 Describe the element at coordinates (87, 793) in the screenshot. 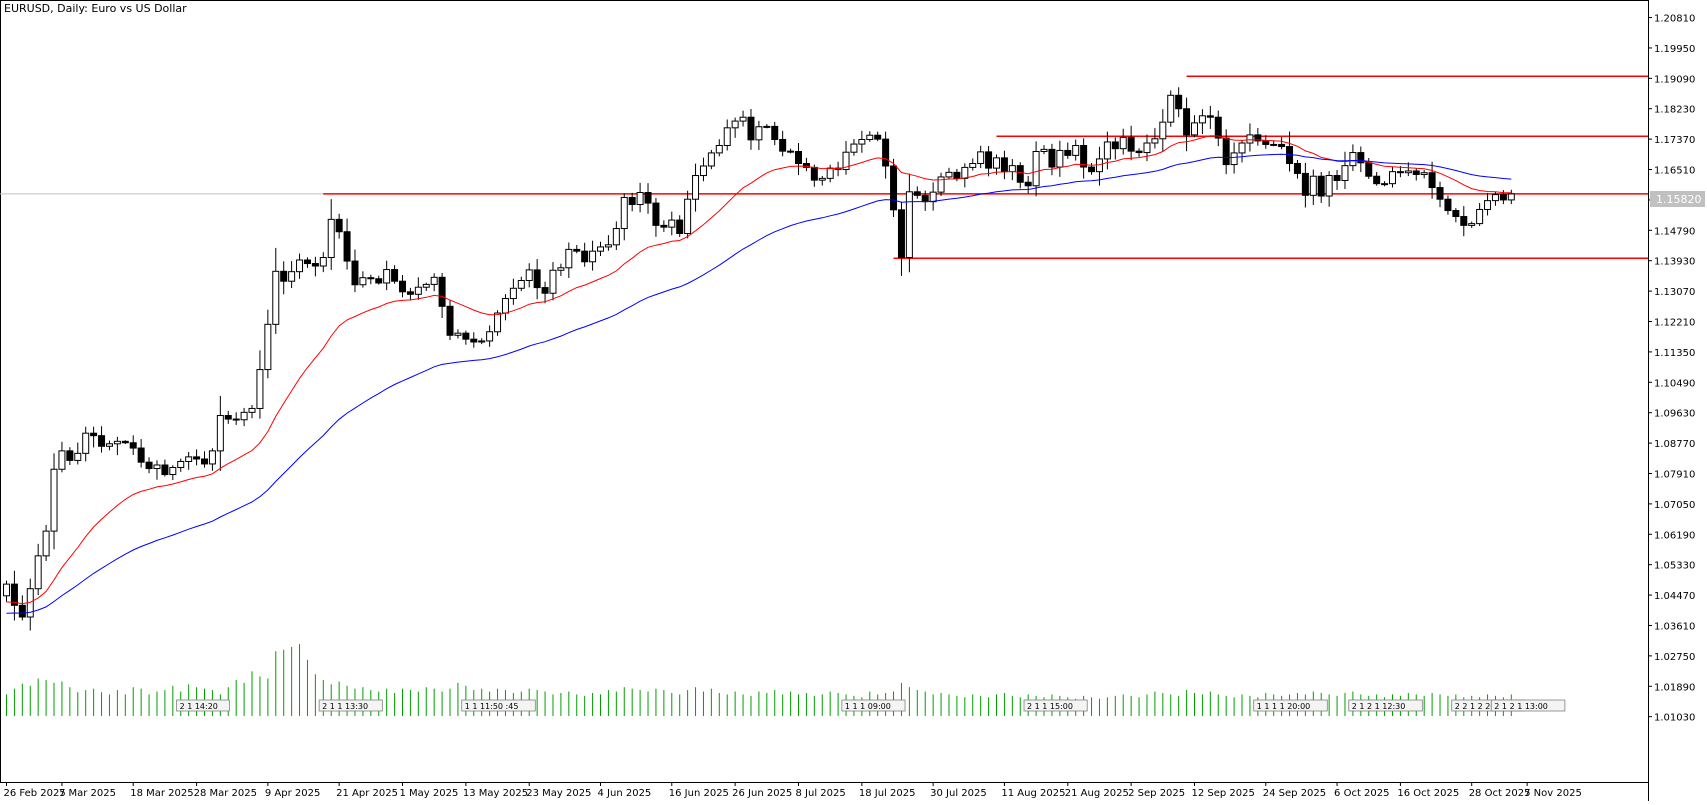

I see `time-tick-label: 7 Mar 2025` at that location.